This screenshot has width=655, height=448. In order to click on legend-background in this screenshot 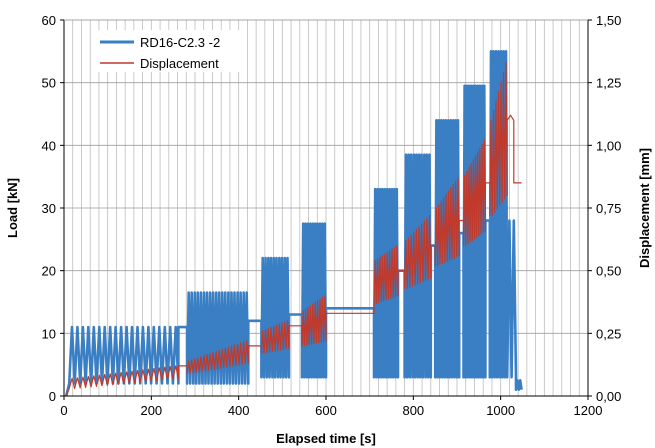, I will do `click(169, 51)`.